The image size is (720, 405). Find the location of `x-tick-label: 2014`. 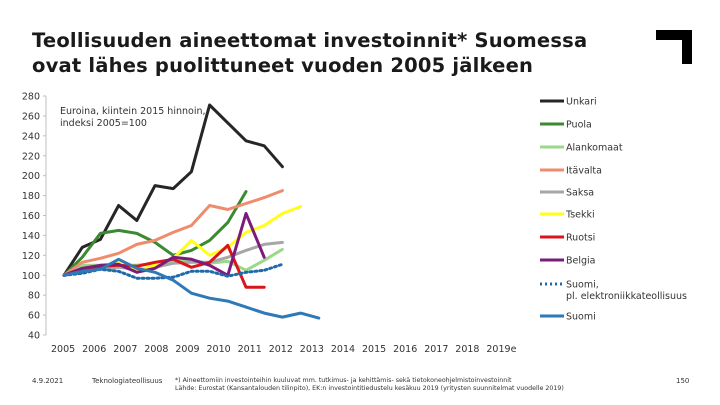

x-tick-label: 2014 is located at coordinates (343, 349).